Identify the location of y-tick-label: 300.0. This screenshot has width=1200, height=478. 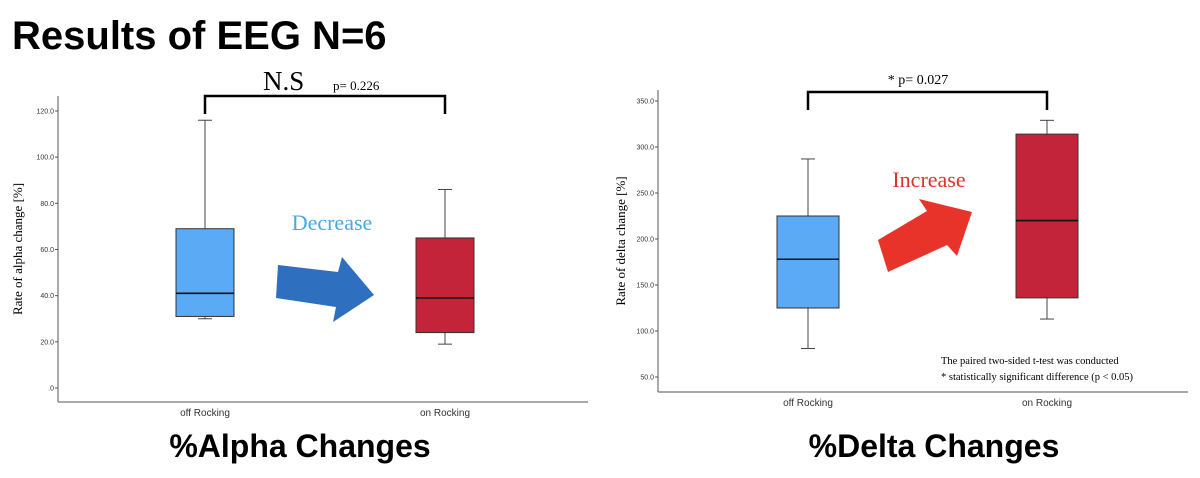
(645, 148).